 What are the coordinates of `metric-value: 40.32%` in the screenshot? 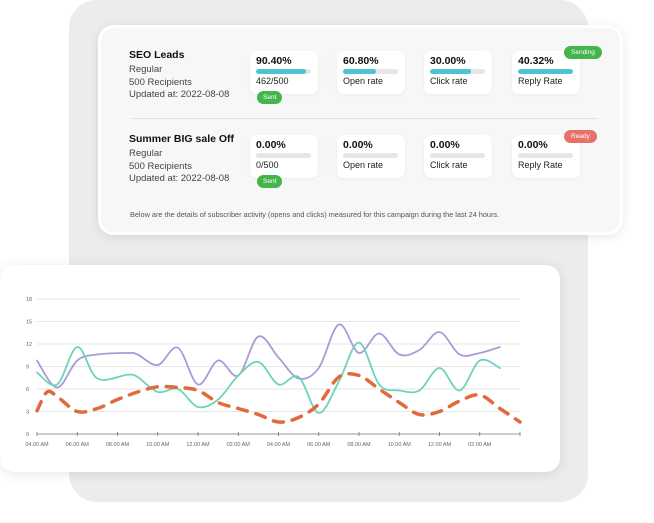 It's located at (536, 61).